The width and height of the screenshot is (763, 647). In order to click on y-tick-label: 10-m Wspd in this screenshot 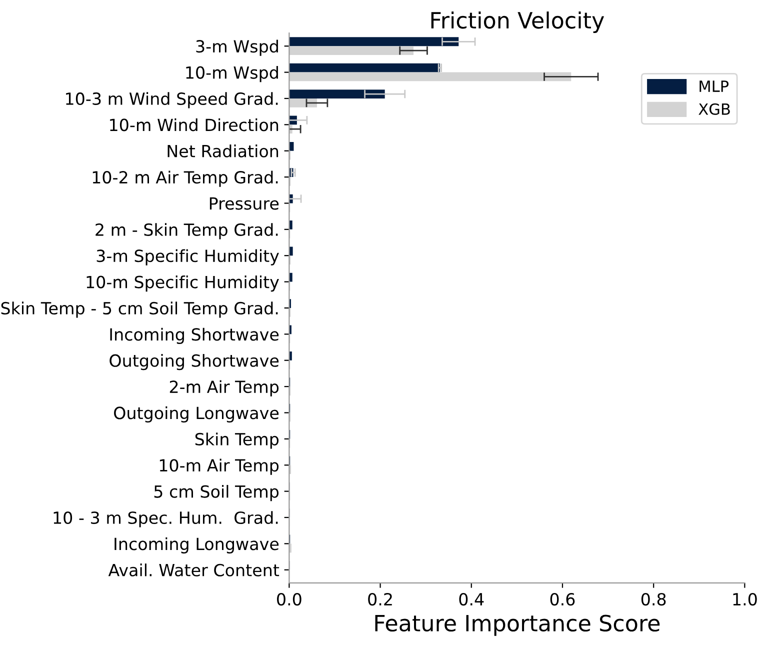, I will do `click(232, 74)`.